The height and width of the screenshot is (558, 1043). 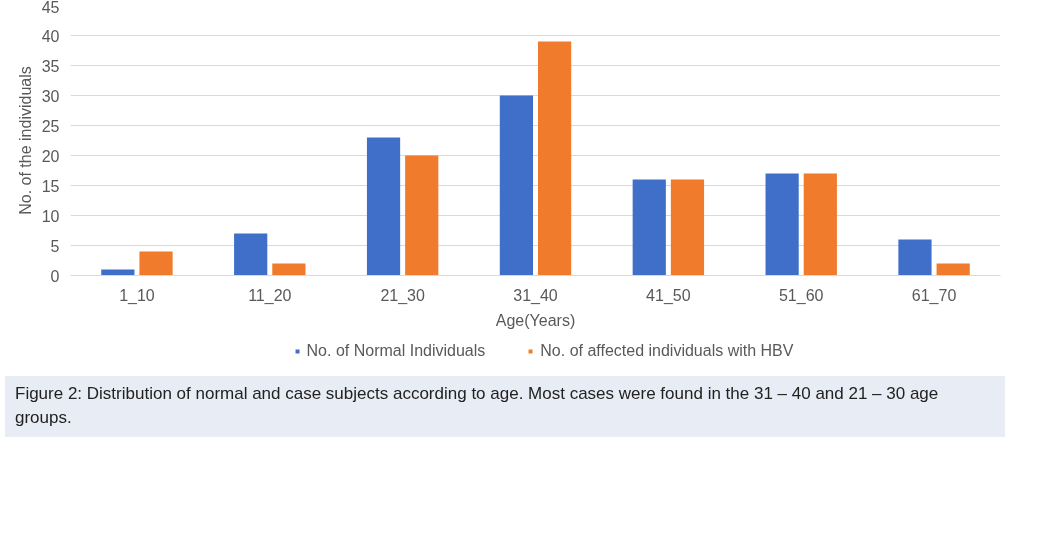 I want to click on y-tick-label: 35, so click(x=50, y=66).